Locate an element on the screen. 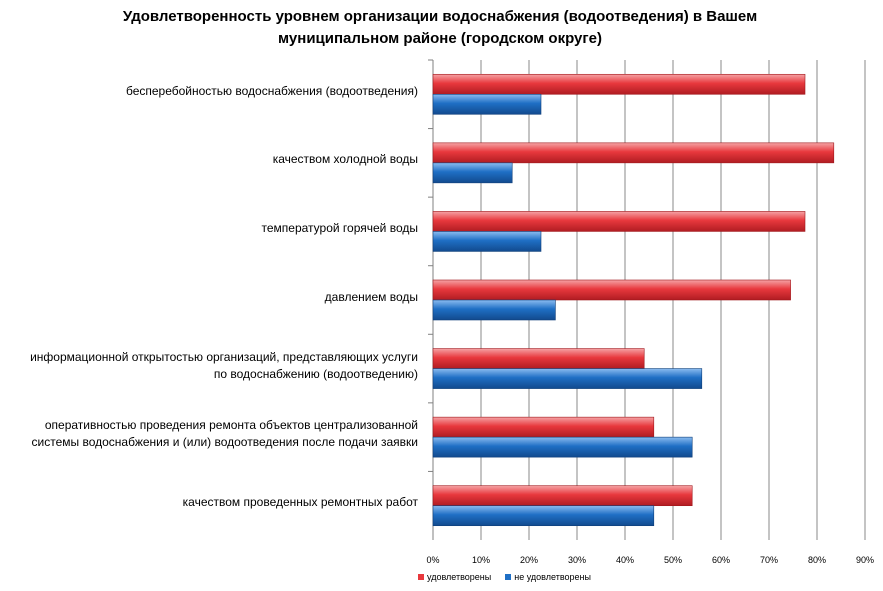 Image resolution: width=883 pixels, height=591 pixels. legend-swatch-not-satisfied is located at coordinates (508, 577).